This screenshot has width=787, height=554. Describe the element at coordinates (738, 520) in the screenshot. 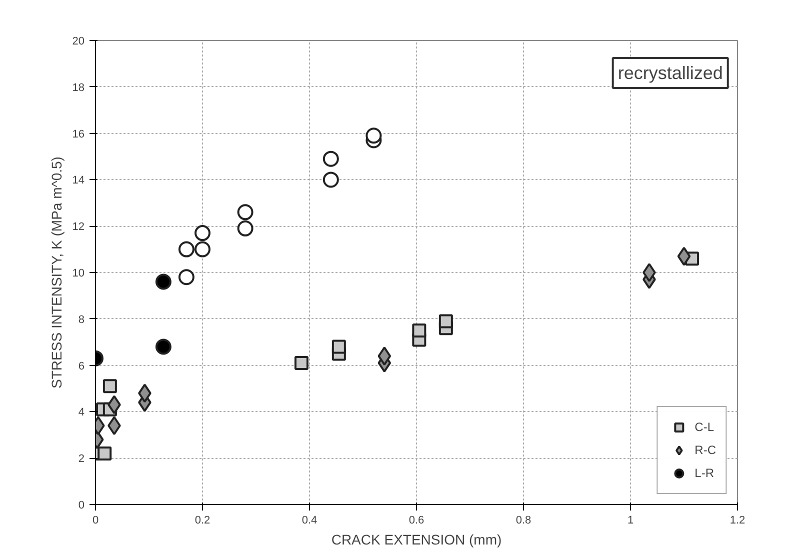

I see `x-tick-label: 1.2` at that location.